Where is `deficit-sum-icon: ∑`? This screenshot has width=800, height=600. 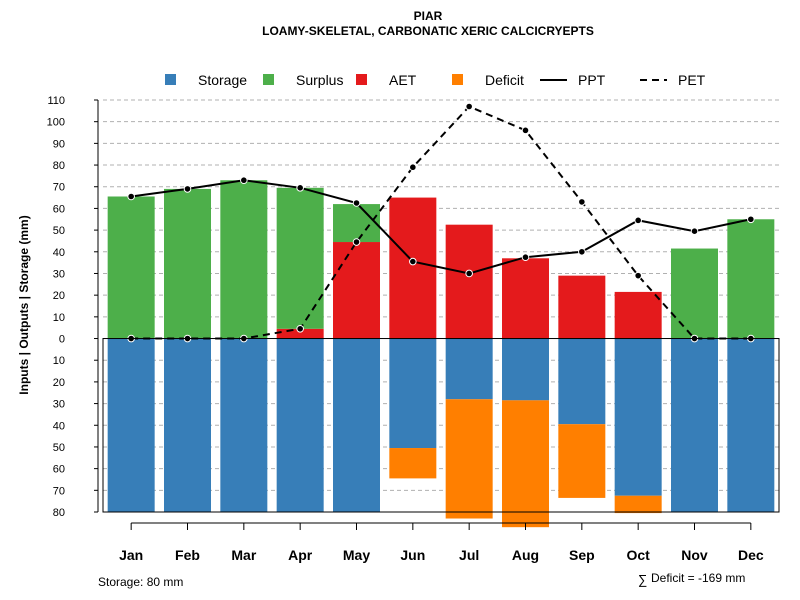
deficit-sum-icon: ∑ is located at coordinates (642, 579).